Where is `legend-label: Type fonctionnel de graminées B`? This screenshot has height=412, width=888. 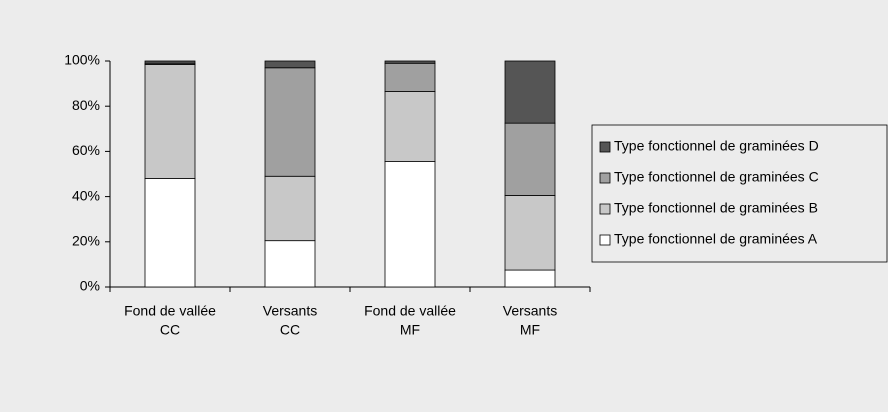
legend-label: Type fonctionnel de graminées B is located at coordinates (716, 208).